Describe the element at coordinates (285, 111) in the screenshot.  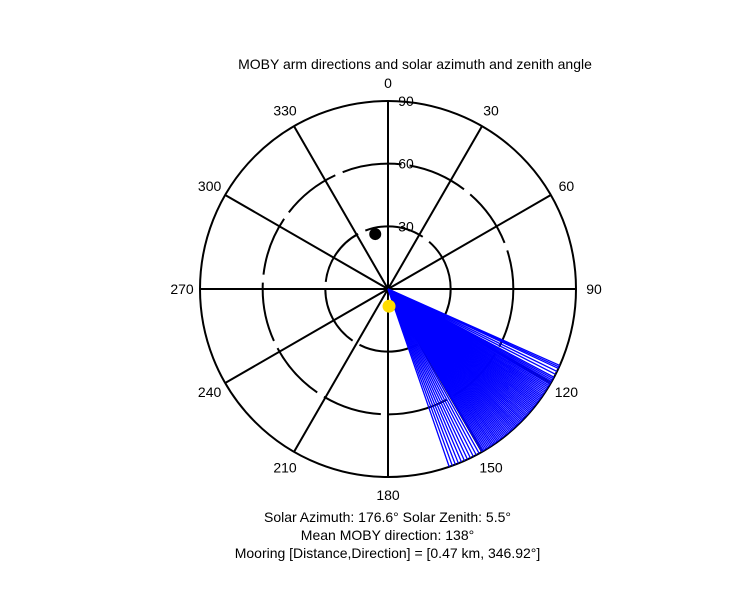
I see `angle-tick-label: 330` at that location.